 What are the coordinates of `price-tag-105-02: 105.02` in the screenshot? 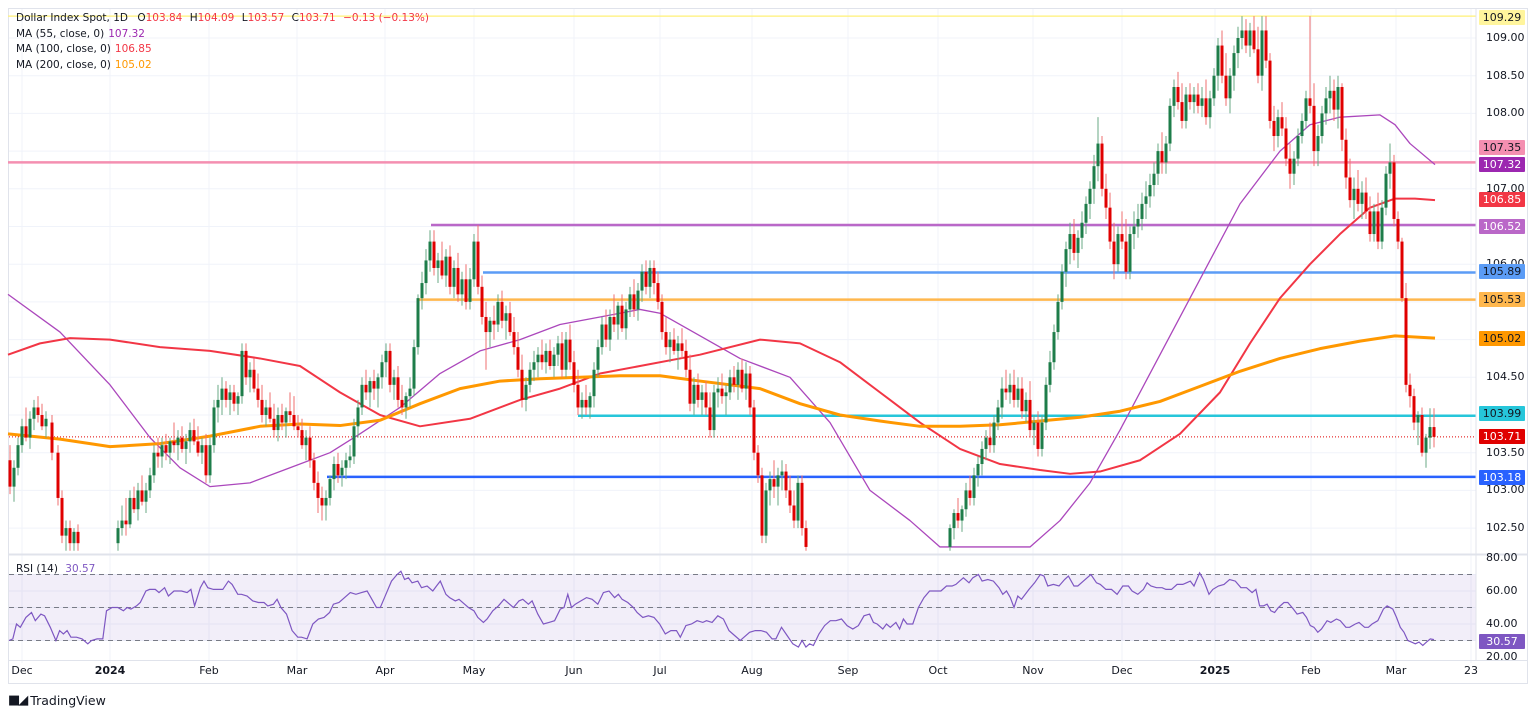 It's located at (1502, 338).